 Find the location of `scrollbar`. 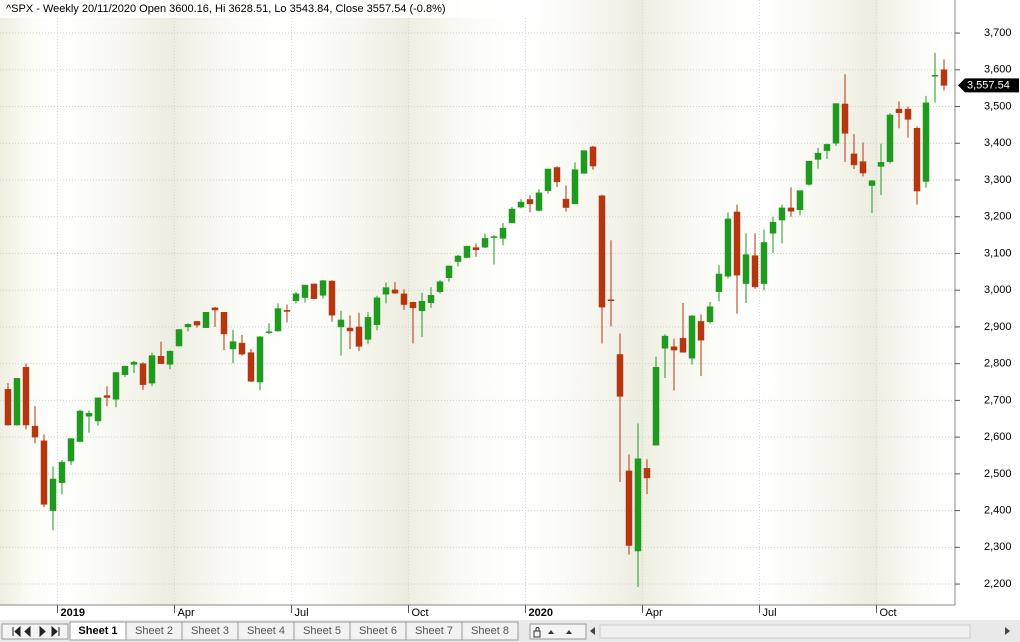

scrollbar is located at coordinates (785, 631).